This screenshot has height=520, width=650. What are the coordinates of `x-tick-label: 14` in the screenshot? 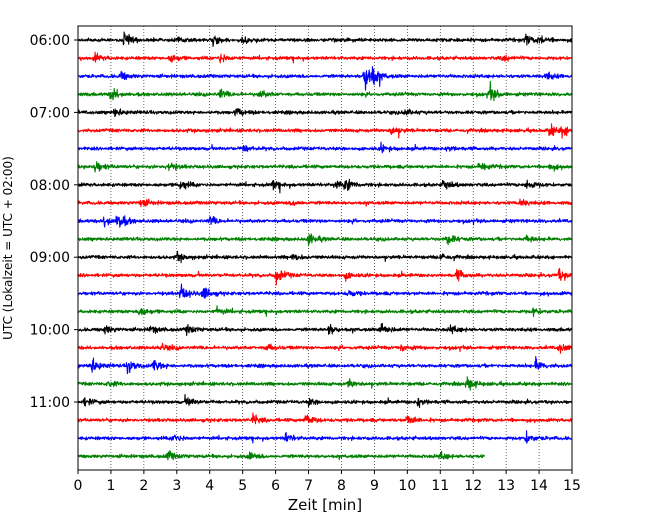 It's located at (539, 486).